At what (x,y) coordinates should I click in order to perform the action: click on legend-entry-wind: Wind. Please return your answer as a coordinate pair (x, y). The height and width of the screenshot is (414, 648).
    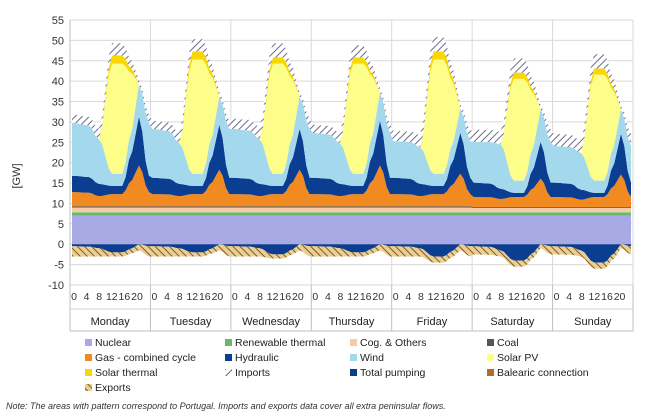
    Looking at the image, I should click on (372, 358).